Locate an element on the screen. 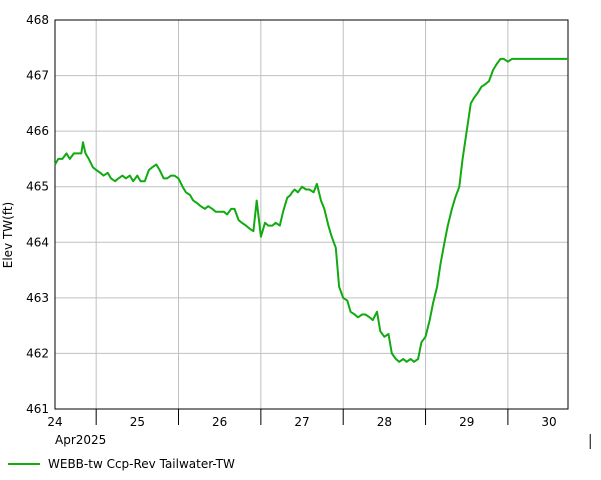  y-tick-label: 467 is located at coordinates (37, 76).